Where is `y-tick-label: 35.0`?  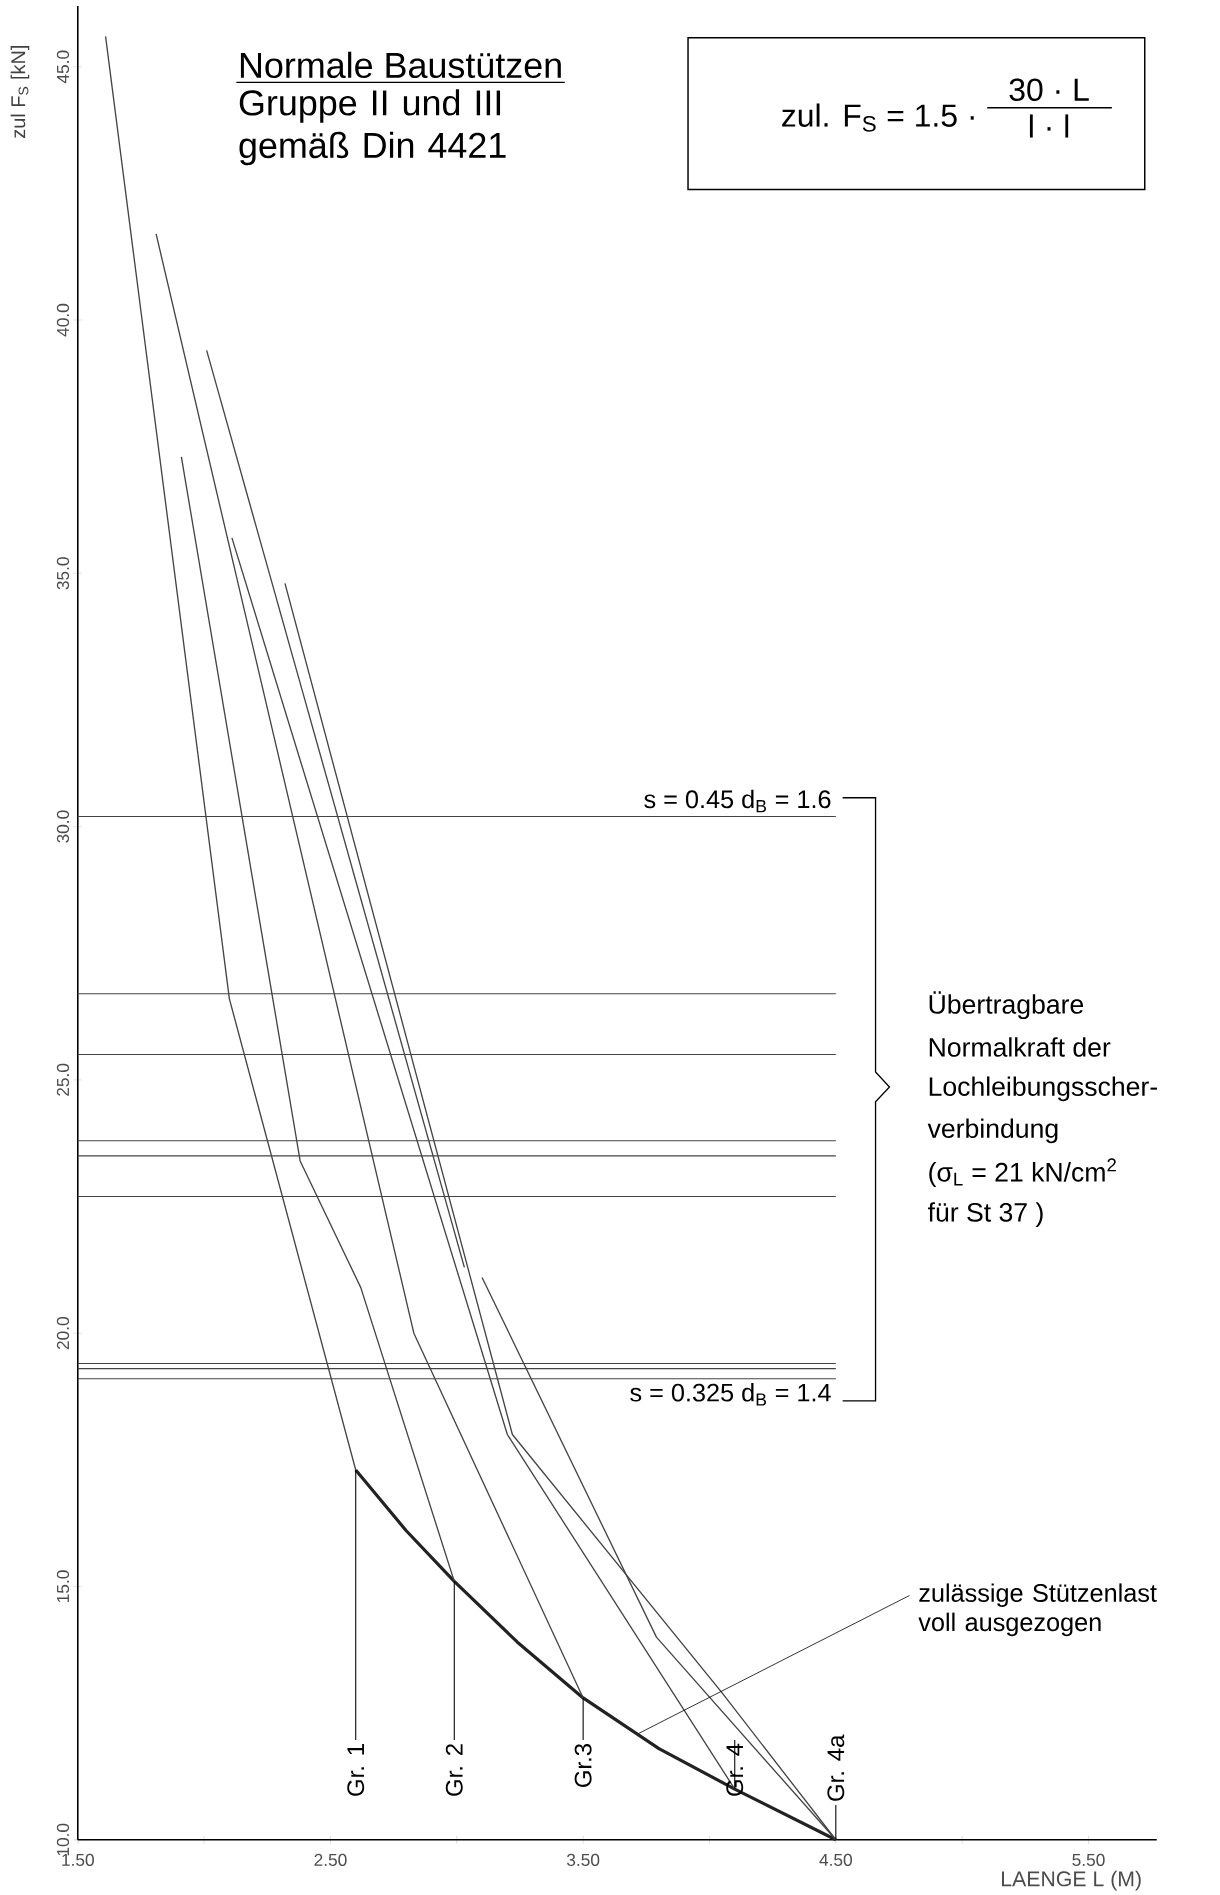
y-tick-label: 35.0 is located at coordinates (63, 573).